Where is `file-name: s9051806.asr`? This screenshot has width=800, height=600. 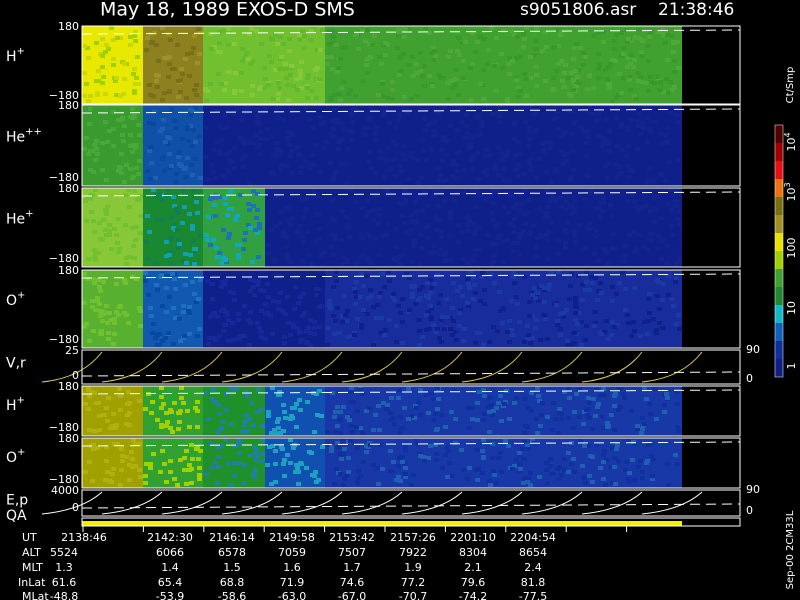 file-name: s9051806.asr is located at coordinates (578, 10).